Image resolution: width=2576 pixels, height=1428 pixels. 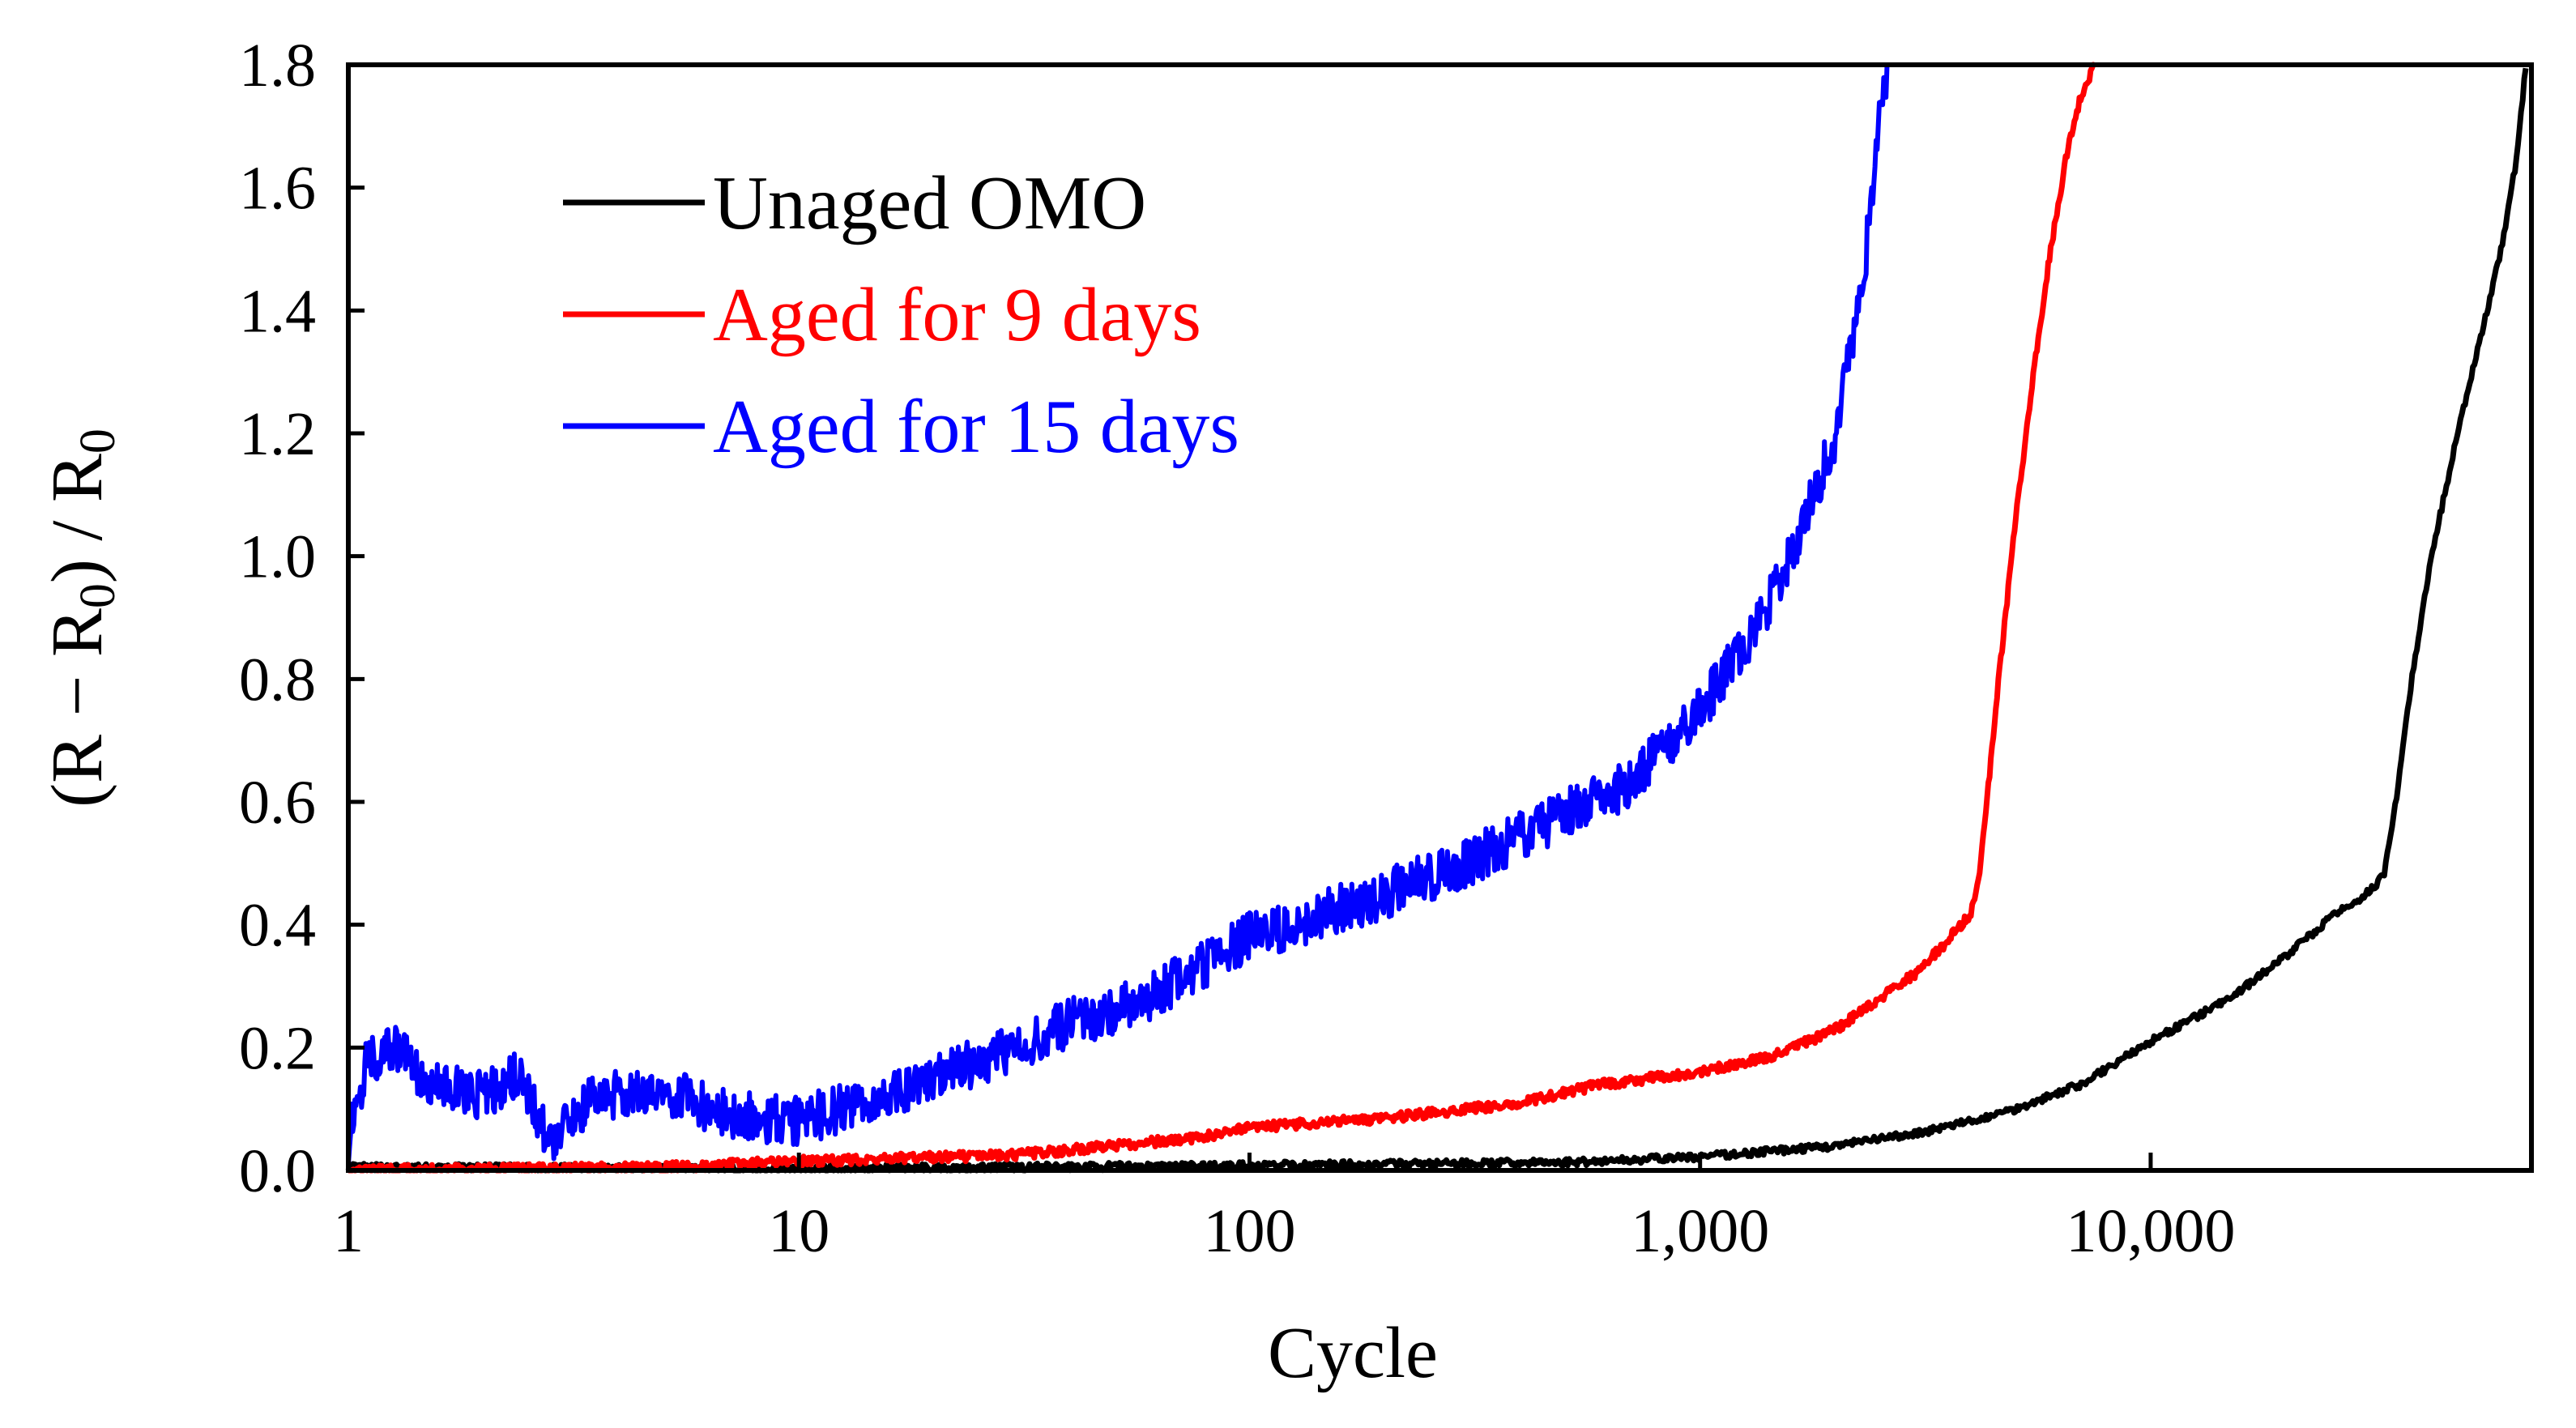 What do you see at coordinates (277, 680) in the screenshot?
I see `y-tick-label: 0.8` at bounding box center [277, 680].